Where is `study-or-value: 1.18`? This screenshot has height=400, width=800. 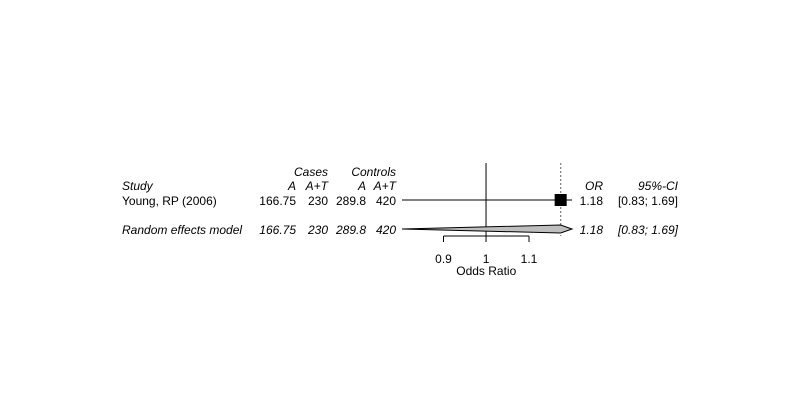
study-or-value: 1.18 is located at coordinates (592, 201).